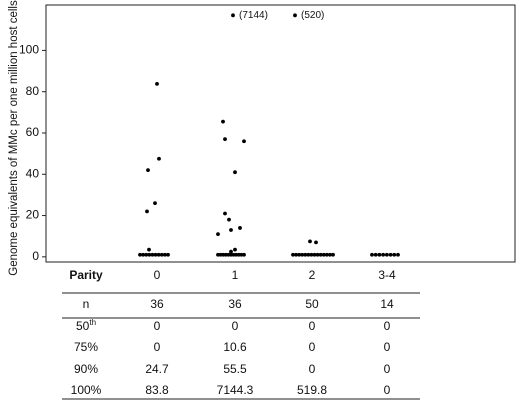 This screenshot has width=520, height=402. Describe the element at coordinates (33, 173) in the screenshot. I see `y-tick-label: 40` at that location.